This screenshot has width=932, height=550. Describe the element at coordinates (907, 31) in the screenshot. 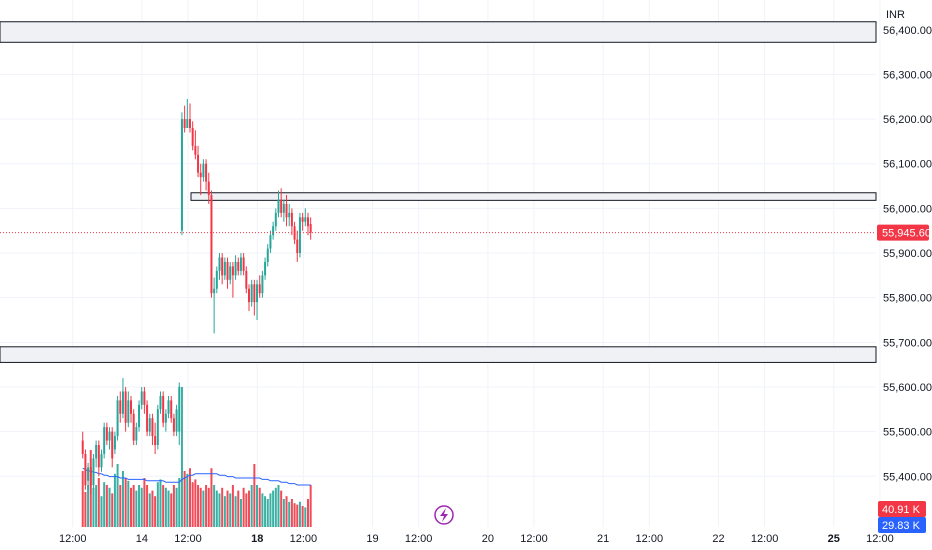

I see `price-tick-label: 56,400.00` at that location.